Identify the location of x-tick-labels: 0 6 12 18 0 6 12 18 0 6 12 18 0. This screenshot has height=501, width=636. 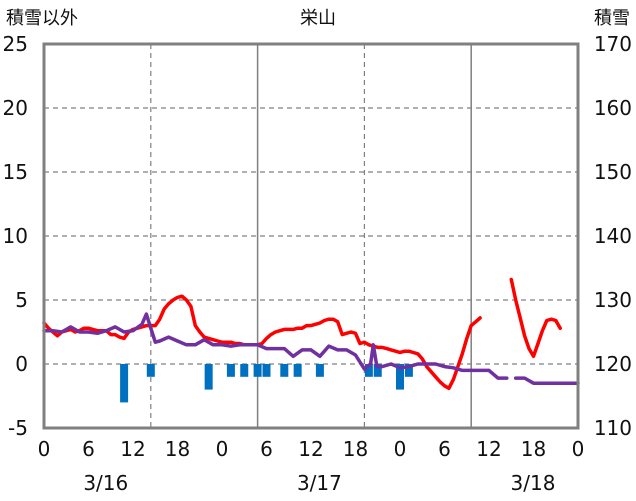
(311, 449).